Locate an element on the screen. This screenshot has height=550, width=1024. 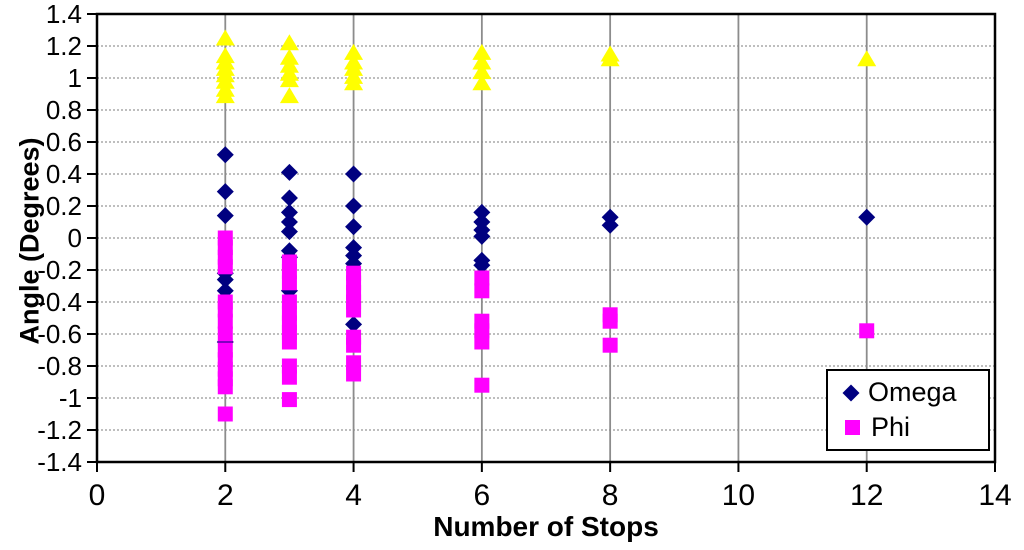
x-axis-title: Number of Stops is located at coordinates (546, 526).